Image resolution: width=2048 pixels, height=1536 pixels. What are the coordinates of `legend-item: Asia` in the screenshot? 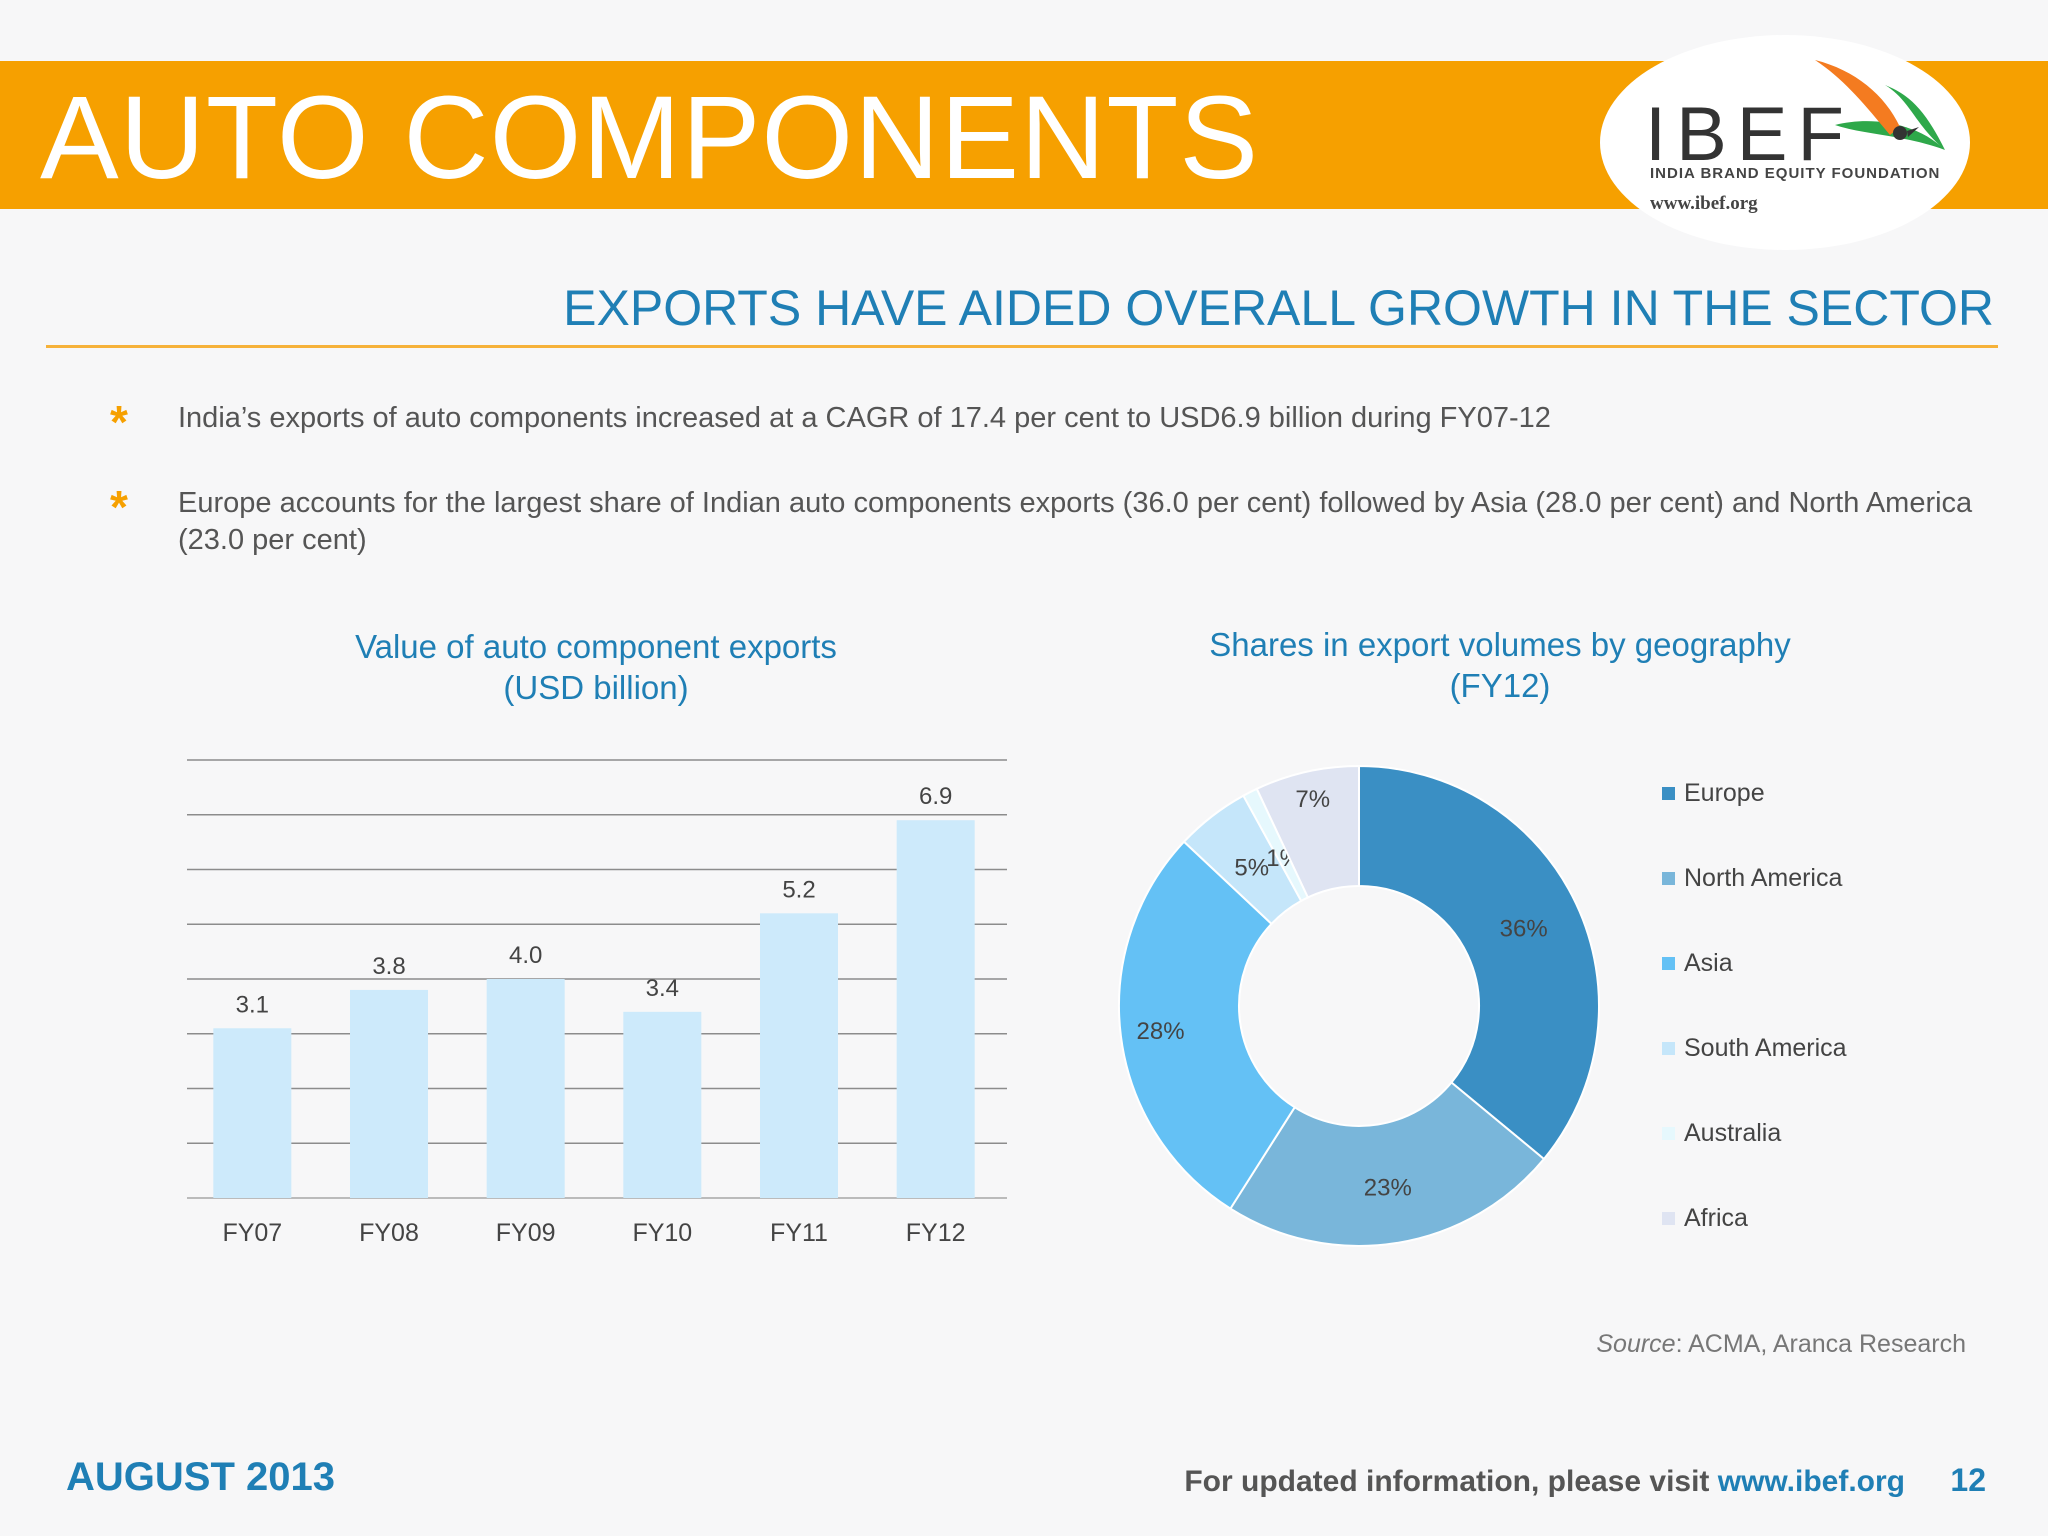 It's located at (1812, 965).